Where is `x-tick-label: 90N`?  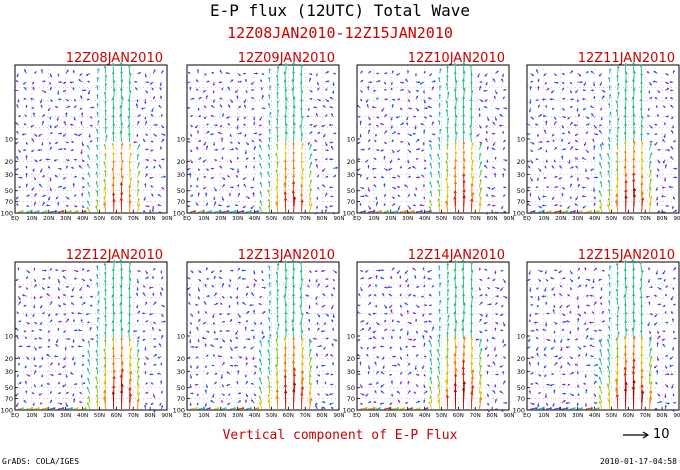 x-tick-label: 90N is located at coordinates (338, 416).